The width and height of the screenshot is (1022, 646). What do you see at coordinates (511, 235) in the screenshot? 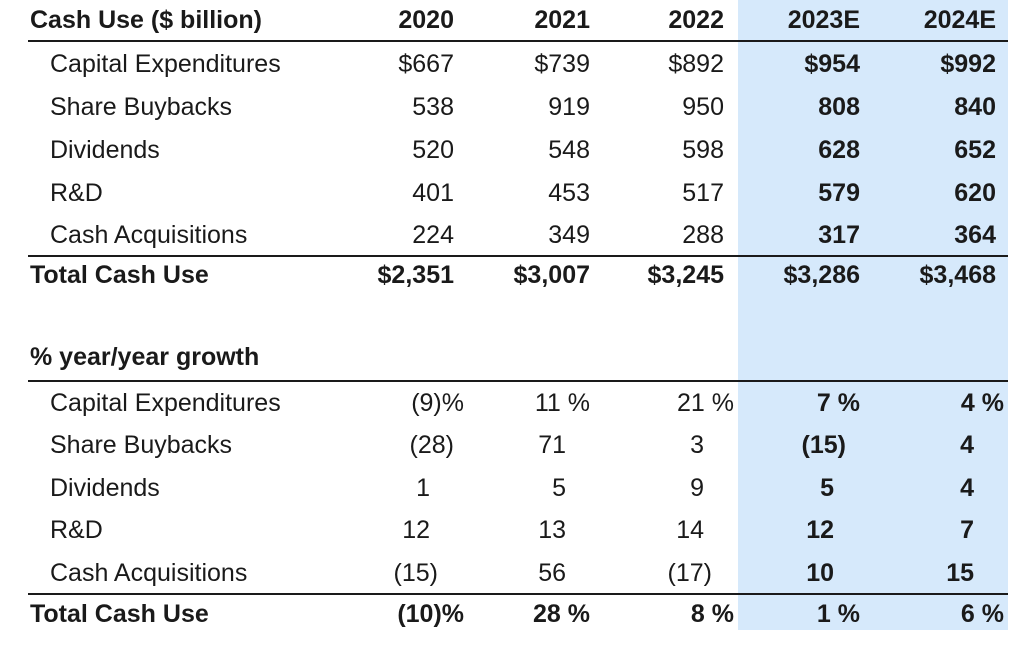
I see `table-row: Cash Acquisitions 224 349 288 317 364` at bounding box center [511, 235].